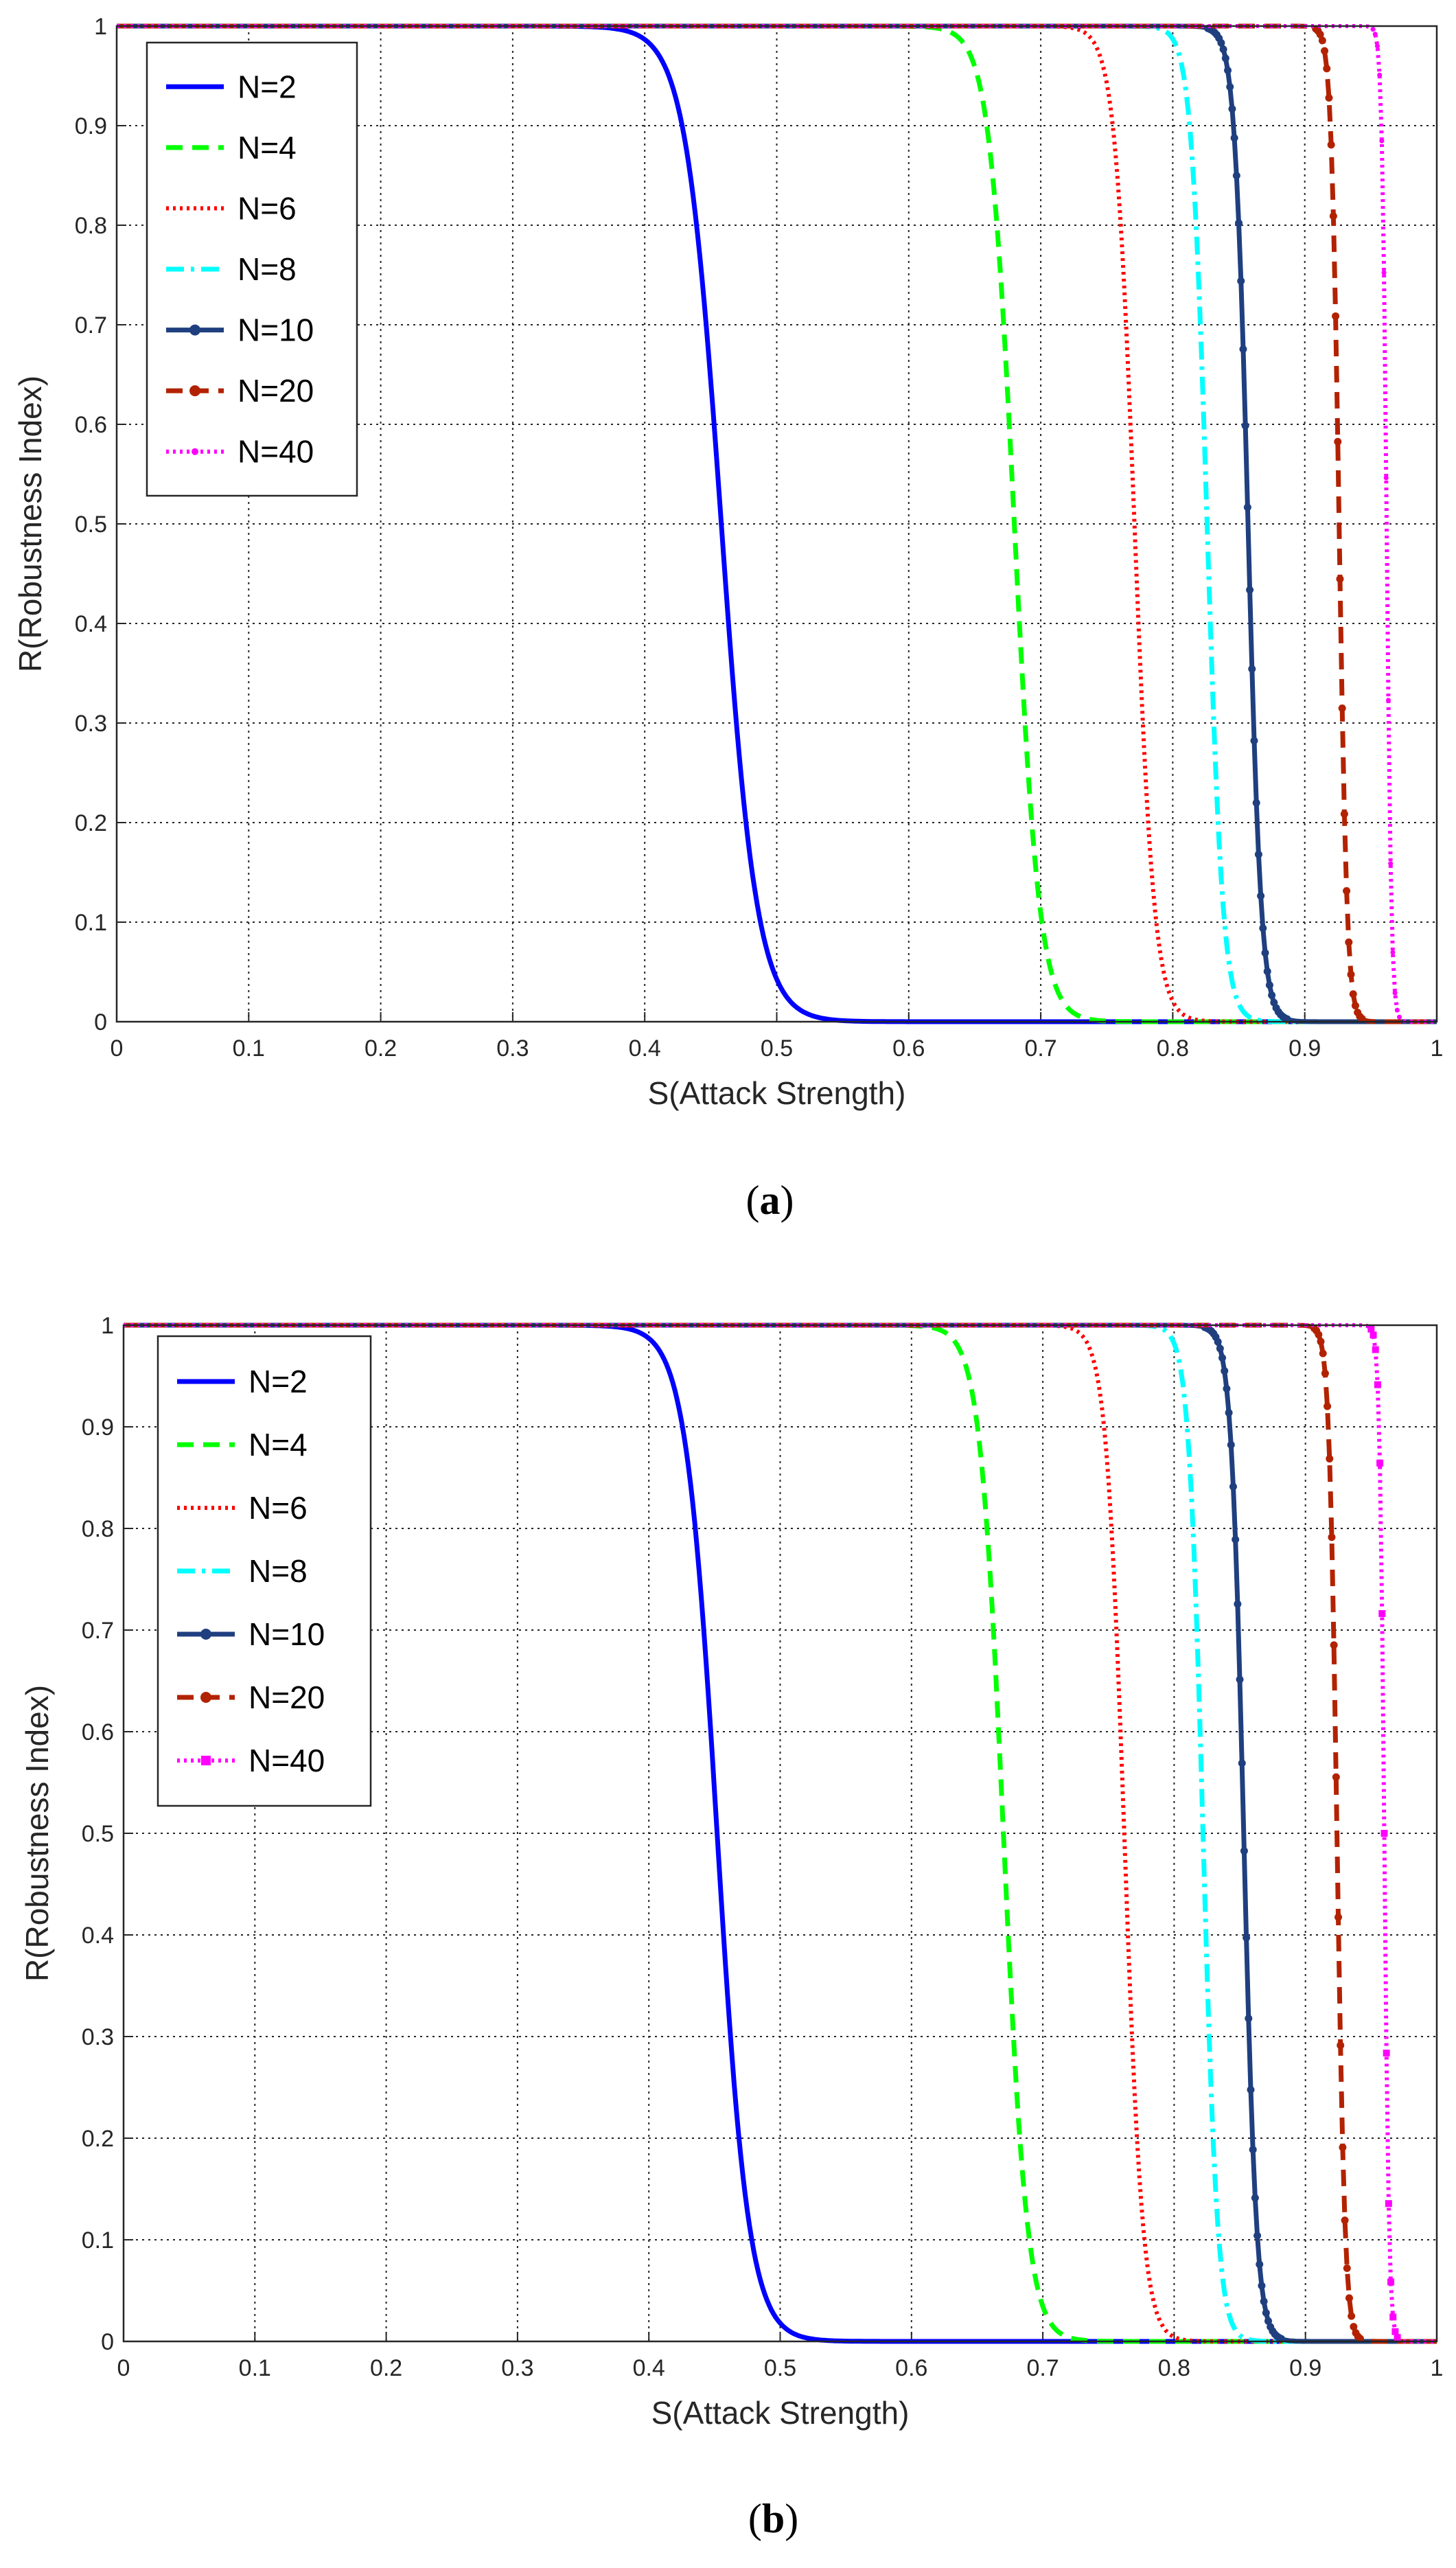 The height and width of the screenshot is (2568, 1456). I want to click on x-tick-label: 0.3, so click(512, 1048).